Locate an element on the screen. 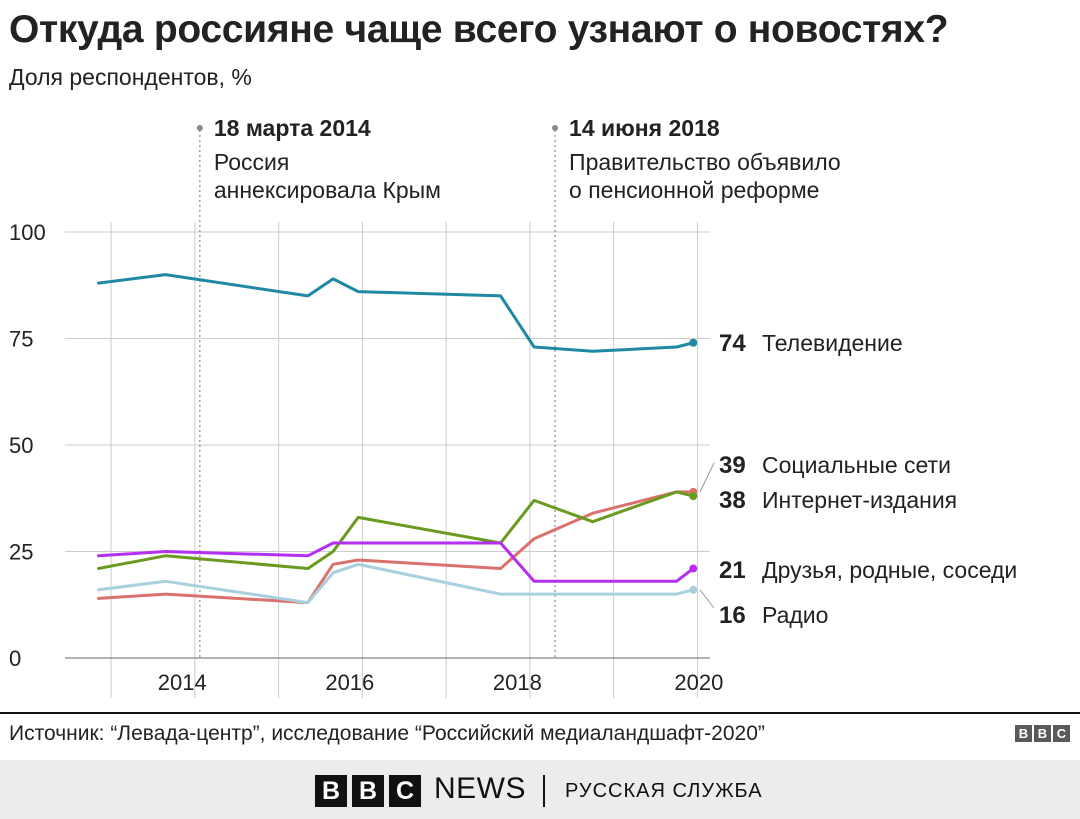 The width and height of the screenshot is (1080, 819). footer-divider is located at coordinates (540, 713).